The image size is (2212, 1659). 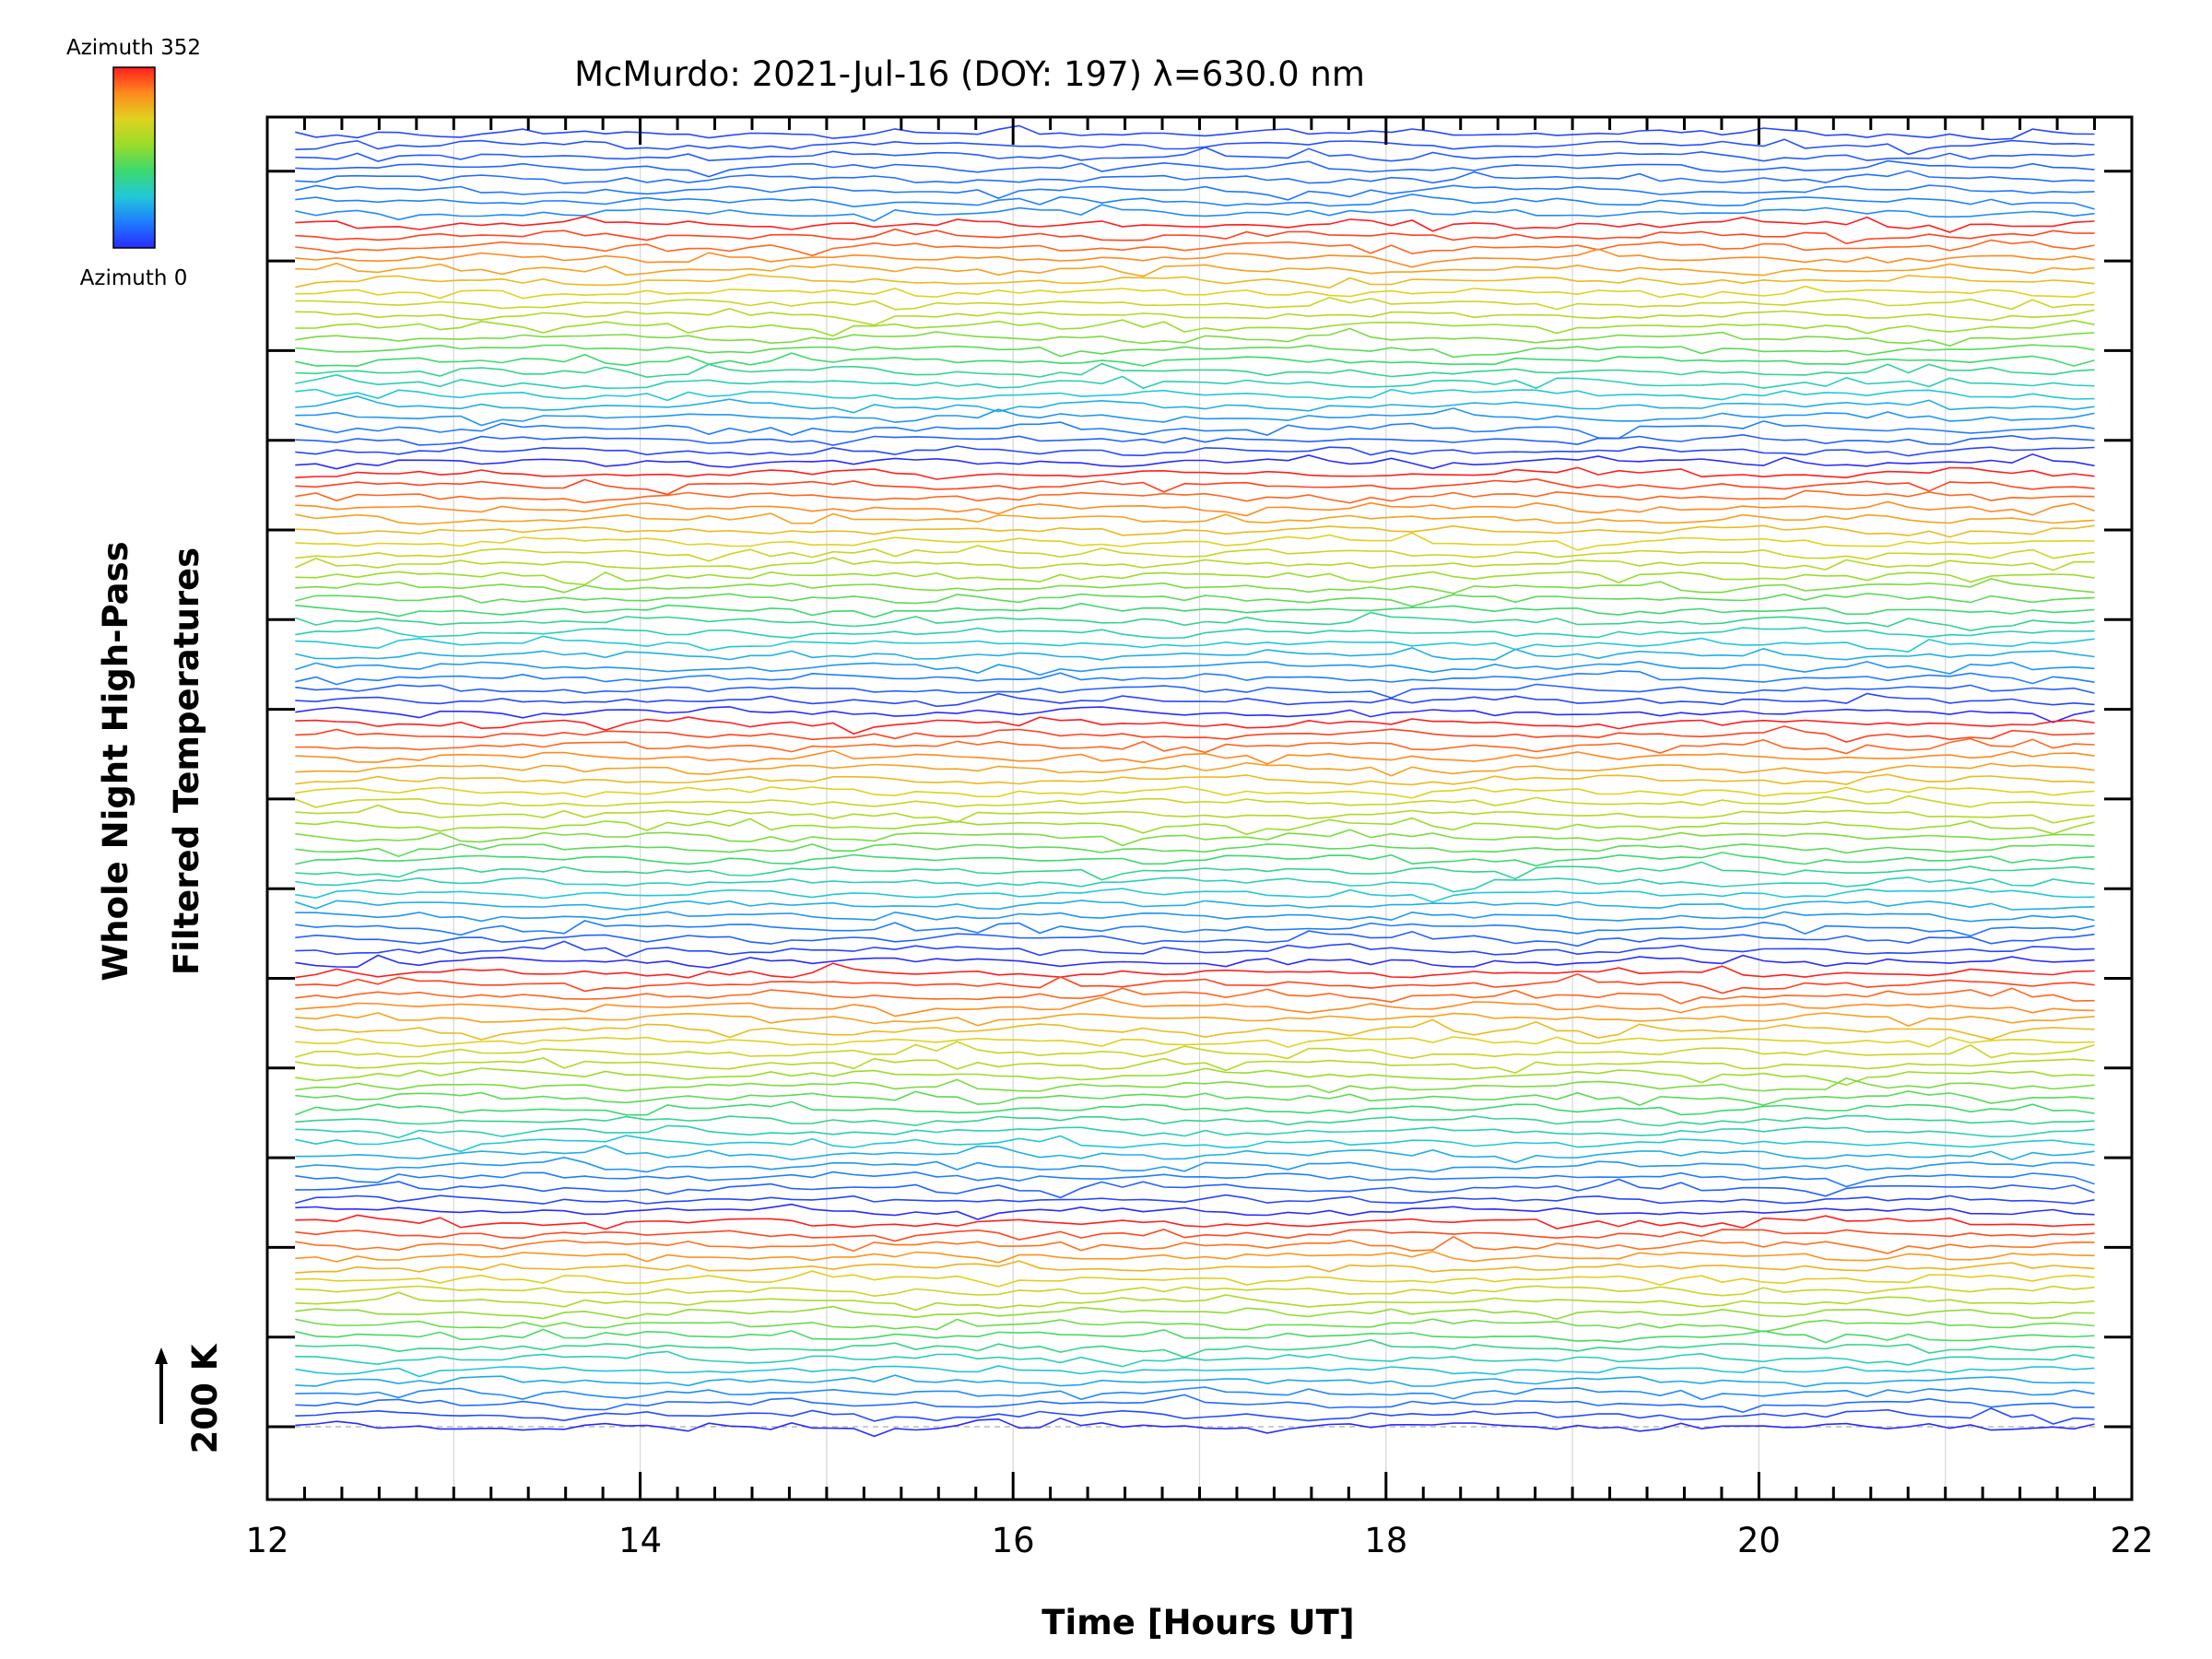 What do you see at coordinates (205, 1398) in the screenshot?
I see `scale-label: 200 K` at bounding box center [205, 1398].